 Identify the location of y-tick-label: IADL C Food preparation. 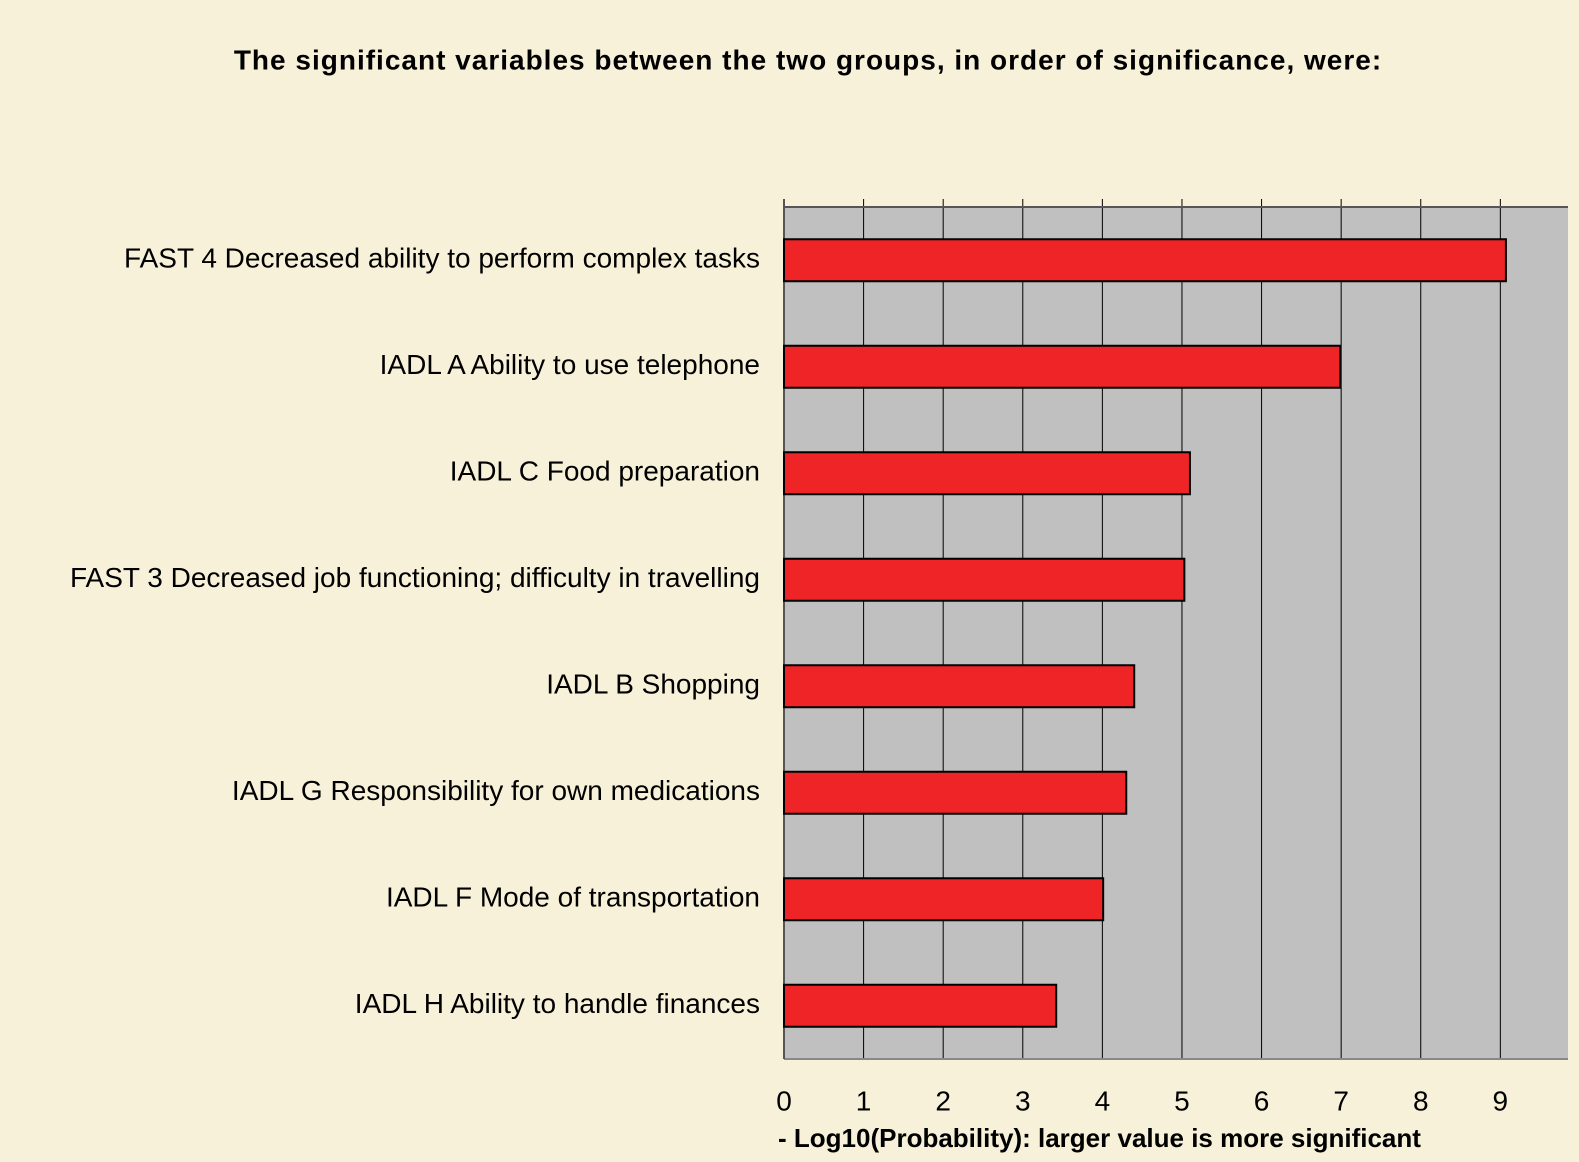
(605, 471).